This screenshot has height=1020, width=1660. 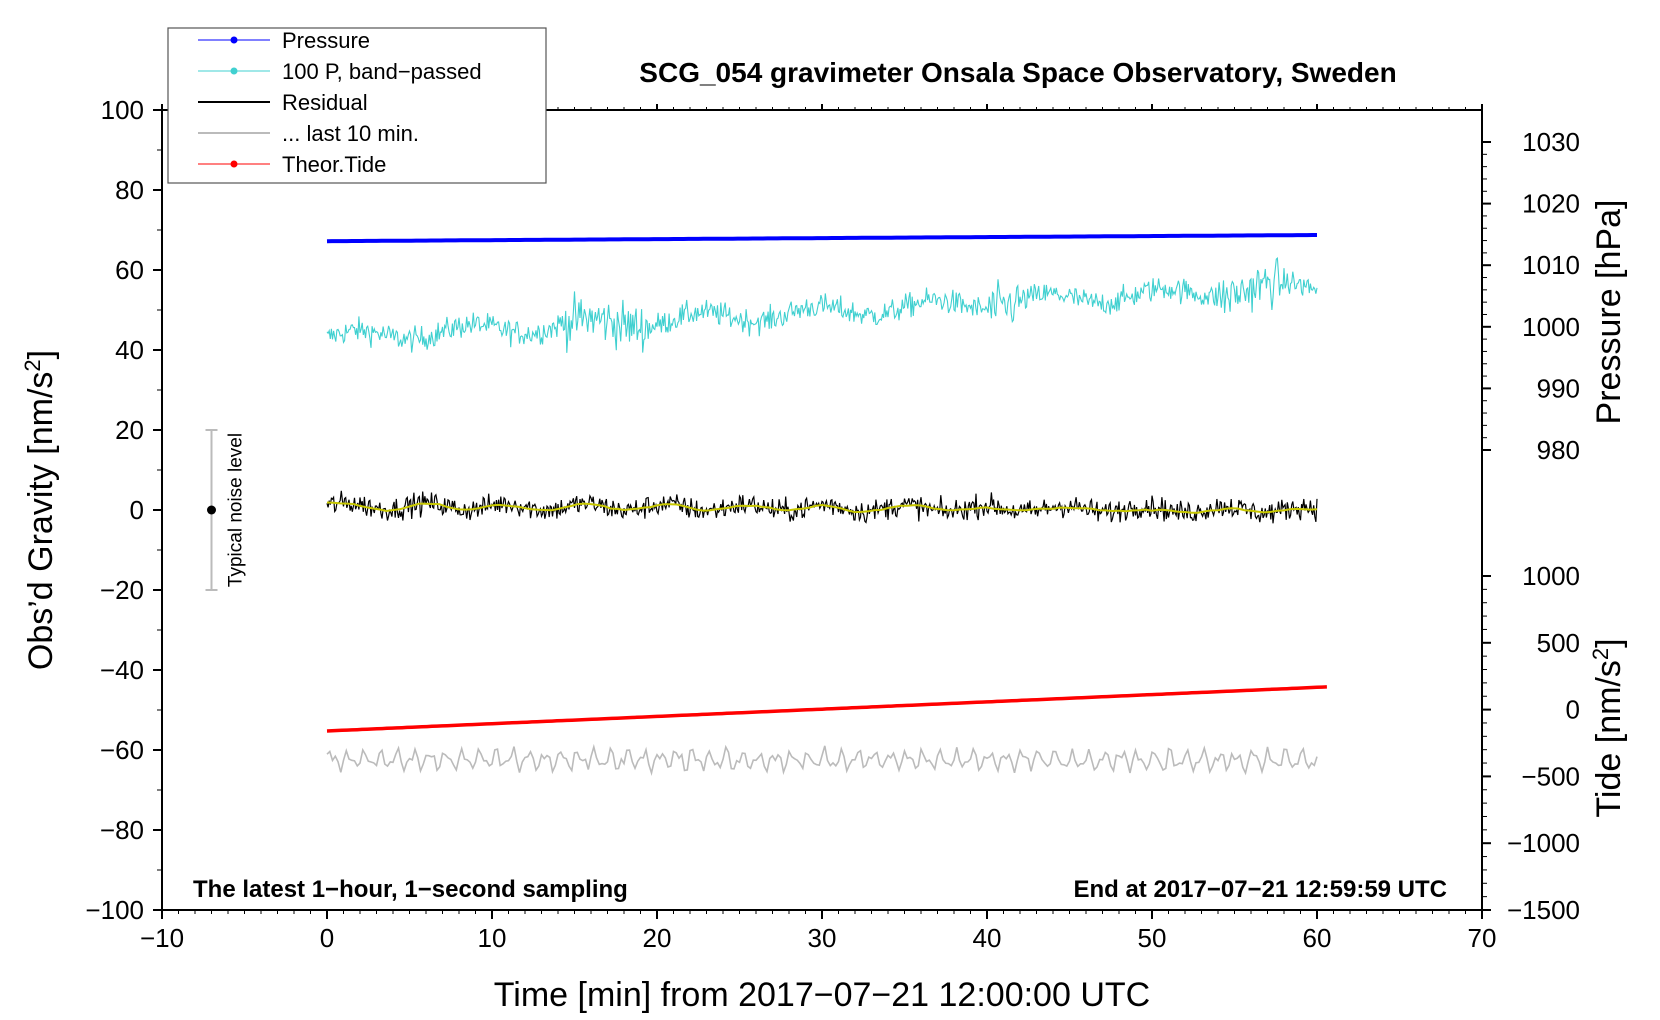 What do you see at coordinates (826, 709) in the screenshot?
I see `series-tide-line` at bounding box center [826, 709].